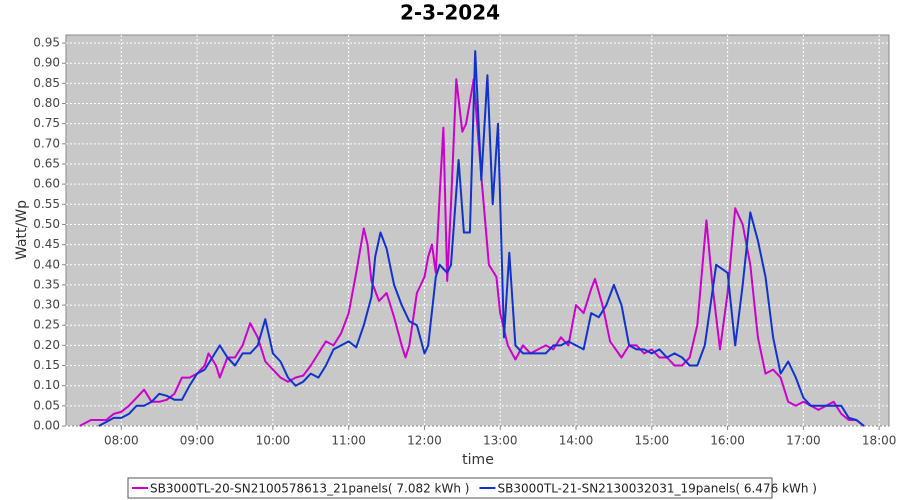 Image resolution: width=900 pixels, height=500 pixels. What do you see at coordinates (46, 123) in the screenshot?
I see `y-tick-label: 0.75` at bounding box center [46, 123].